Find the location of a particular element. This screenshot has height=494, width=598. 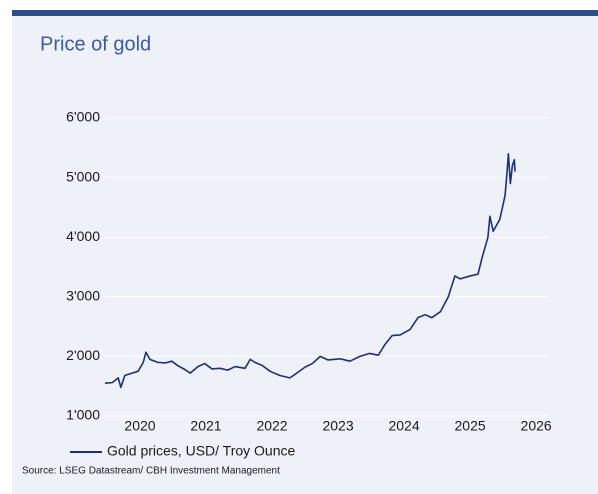

y-tick-label: 1'000 is located at coordinates (83, 415).